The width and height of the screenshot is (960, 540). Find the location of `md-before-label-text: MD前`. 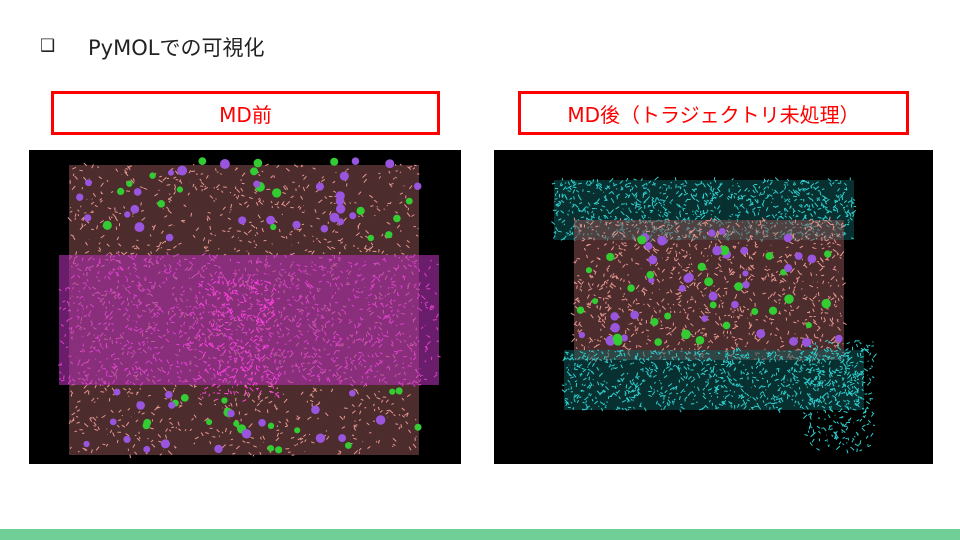

md-before-label-text: MD前 is located at coordinates (245, 114).